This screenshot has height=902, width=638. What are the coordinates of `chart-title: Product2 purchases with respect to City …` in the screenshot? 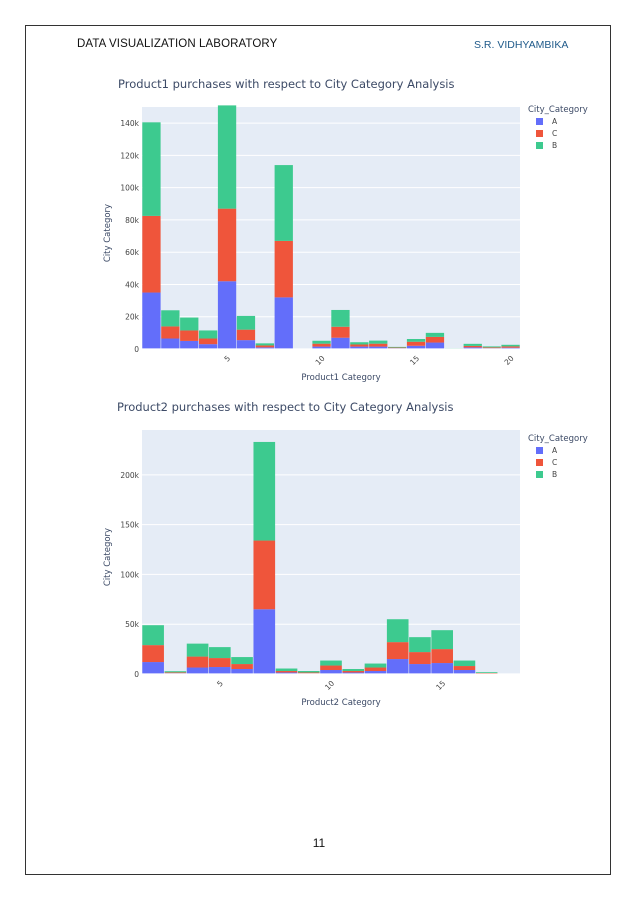 It's located at (285, 407).